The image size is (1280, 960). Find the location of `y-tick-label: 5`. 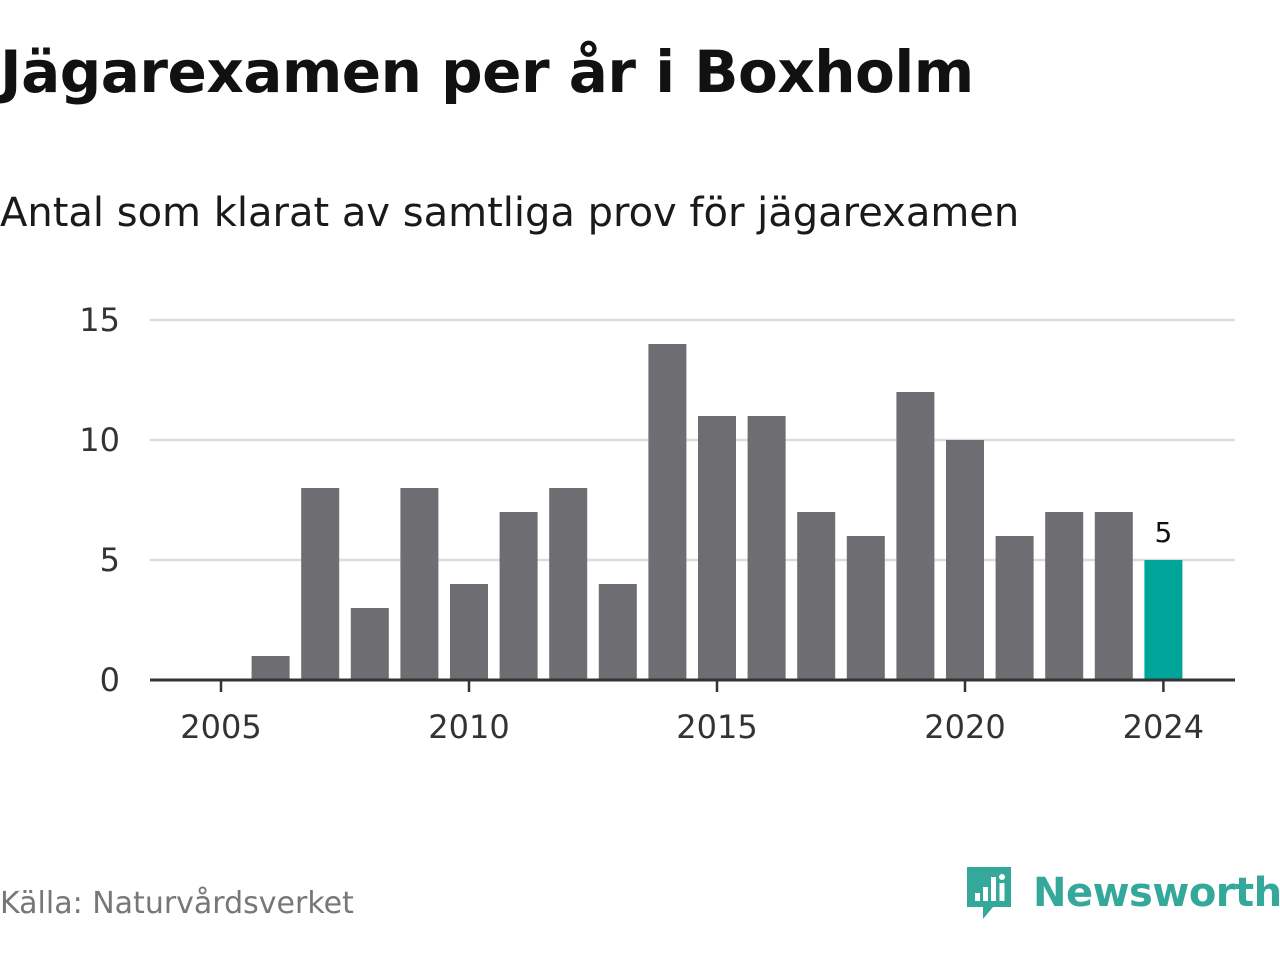

y-tick-label: 5 is located at coordinates (110, 560).